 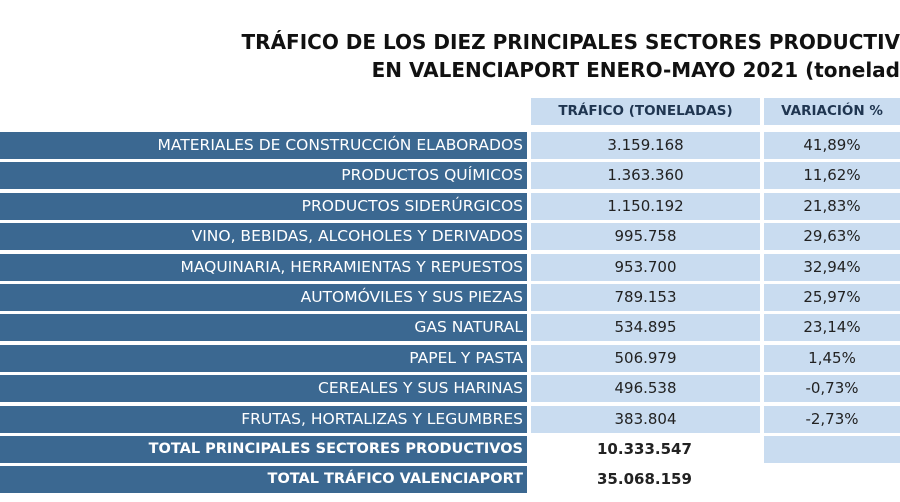 What do you see at coordinates (832, 389) in the screenshot?
I see `variation-cell: -0,73%` at bounding box center [832, 389].